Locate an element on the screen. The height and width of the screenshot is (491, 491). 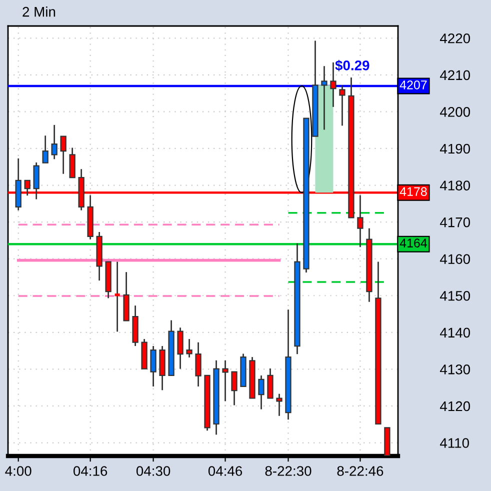
y-tick-label: 4190 is located at coordinates (455, 149).